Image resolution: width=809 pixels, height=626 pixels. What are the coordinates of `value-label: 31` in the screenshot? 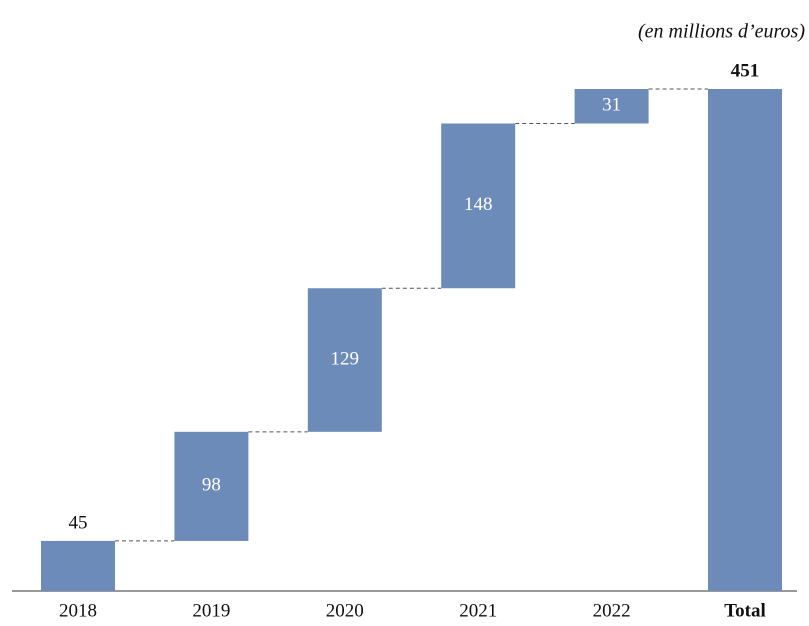 It's located at (611, 105).